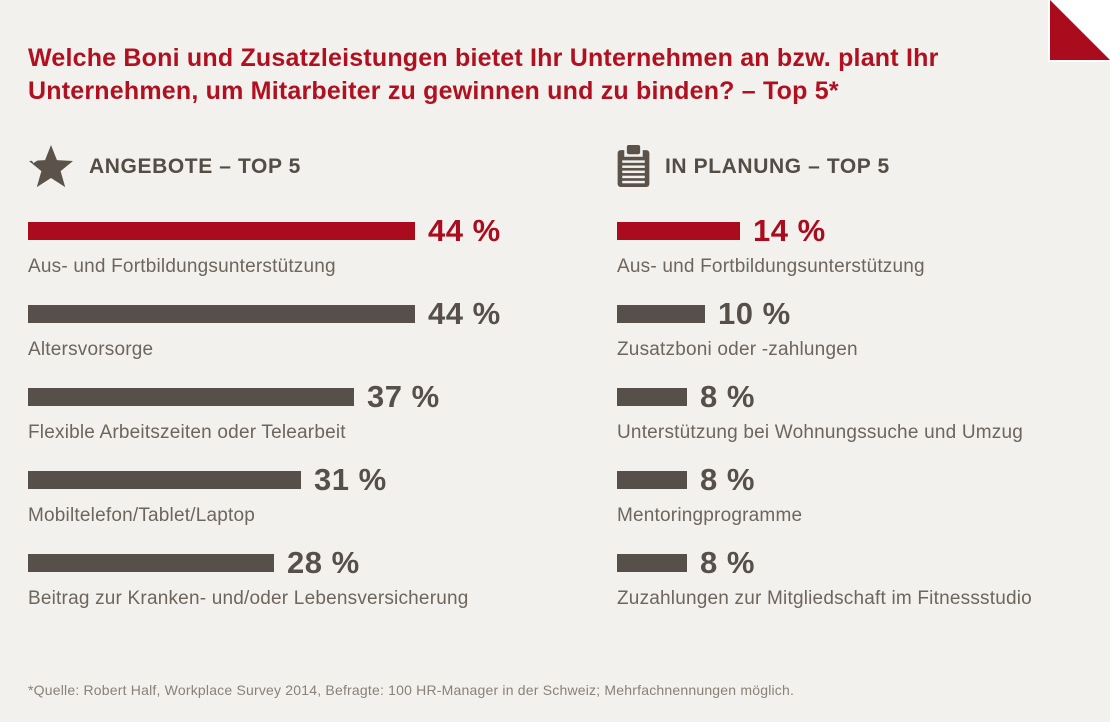 This screenshot has width=1110, height=722. I want to click on section-header-in-planung: IN PLANUNG – TOP 5, so click(753, 166).